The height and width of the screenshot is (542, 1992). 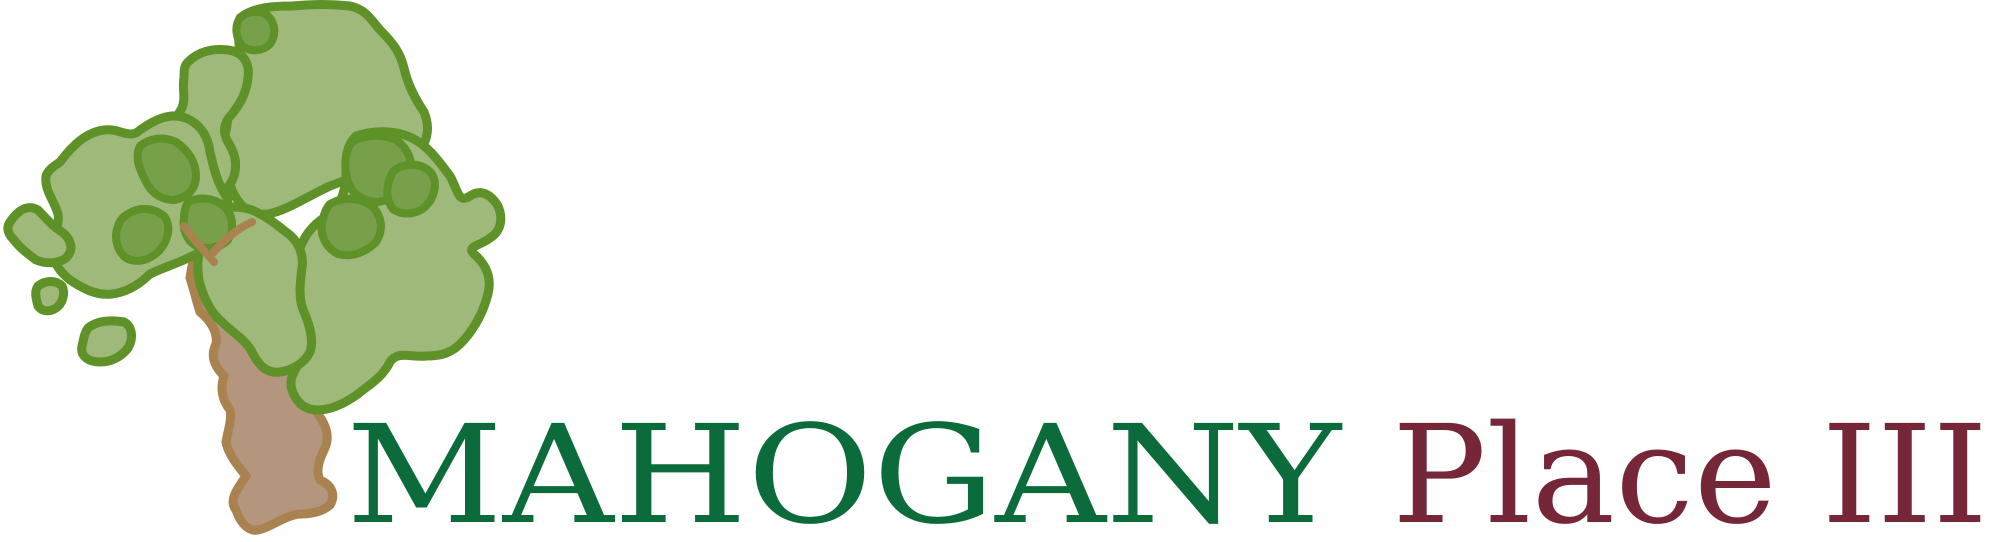 I want to click on foliage-leaf-small, so click(x=50, y=296).